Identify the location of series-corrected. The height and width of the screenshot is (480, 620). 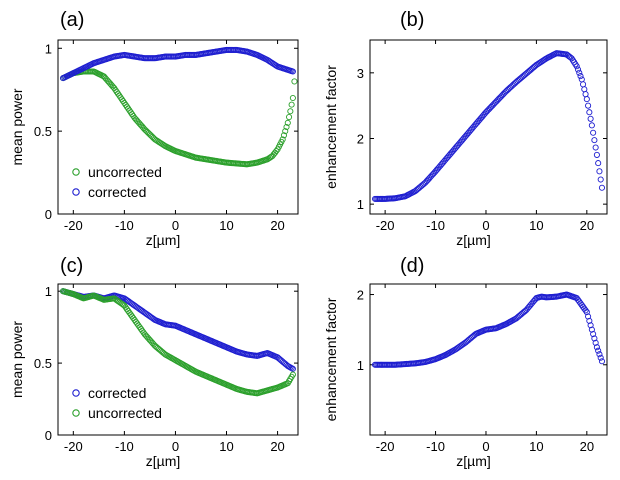
(178, 330).